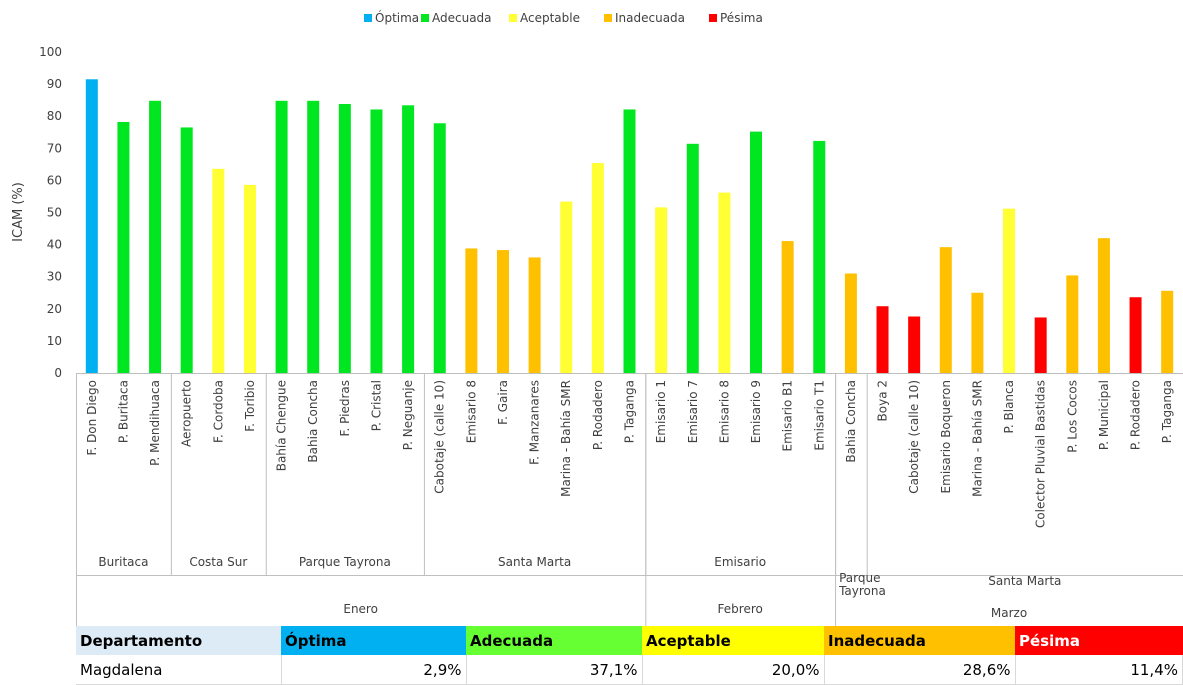  I want to click on summary-value-pesima: 11,4%, so click(1099, 670).